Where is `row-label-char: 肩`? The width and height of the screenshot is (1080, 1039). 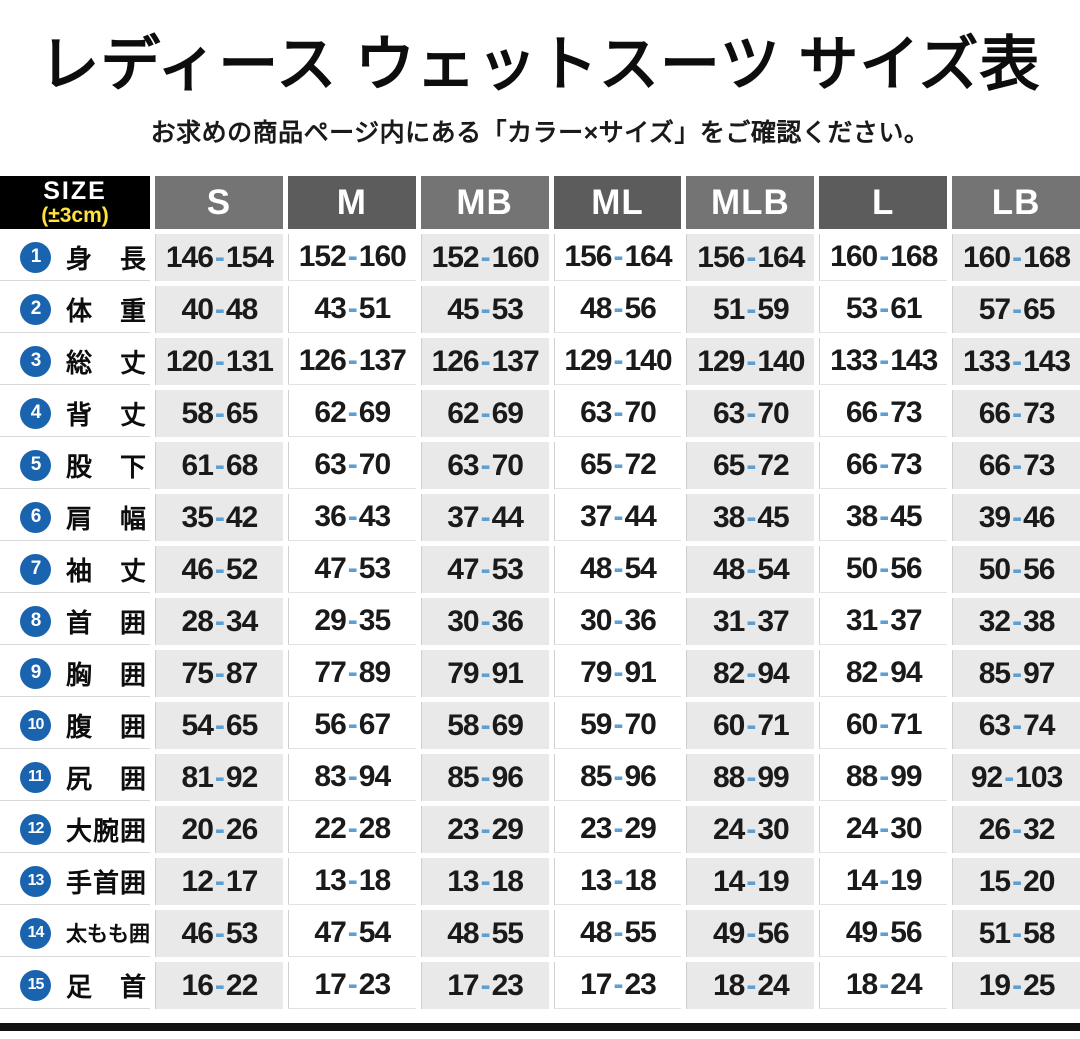 row-label-char: 肩 is located at coordinates (79, 518).